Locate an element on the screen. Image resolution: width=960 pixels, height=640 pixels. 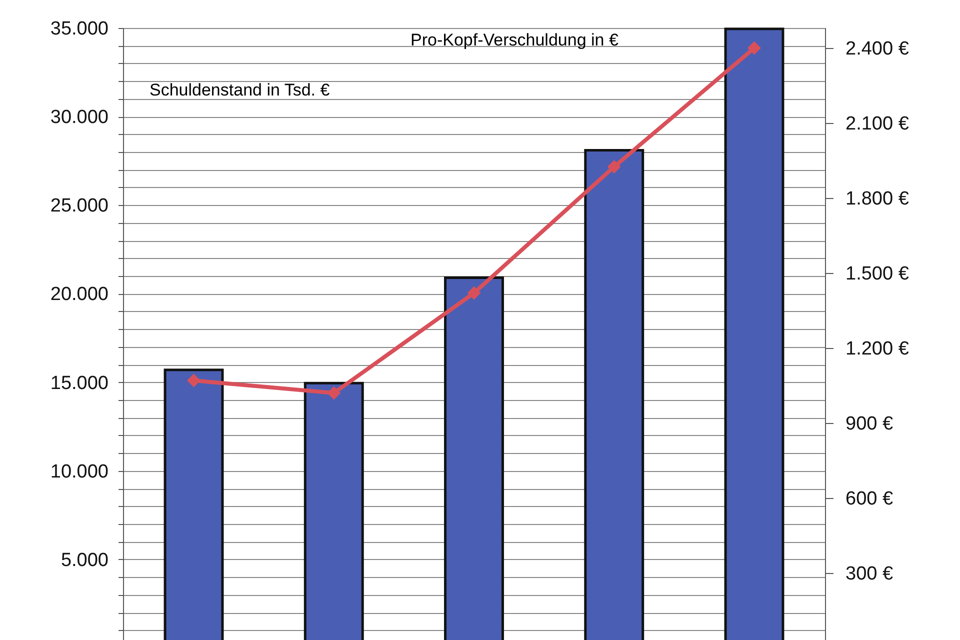
y-tick-label: 25.000 is located at coordinates (79, 206).